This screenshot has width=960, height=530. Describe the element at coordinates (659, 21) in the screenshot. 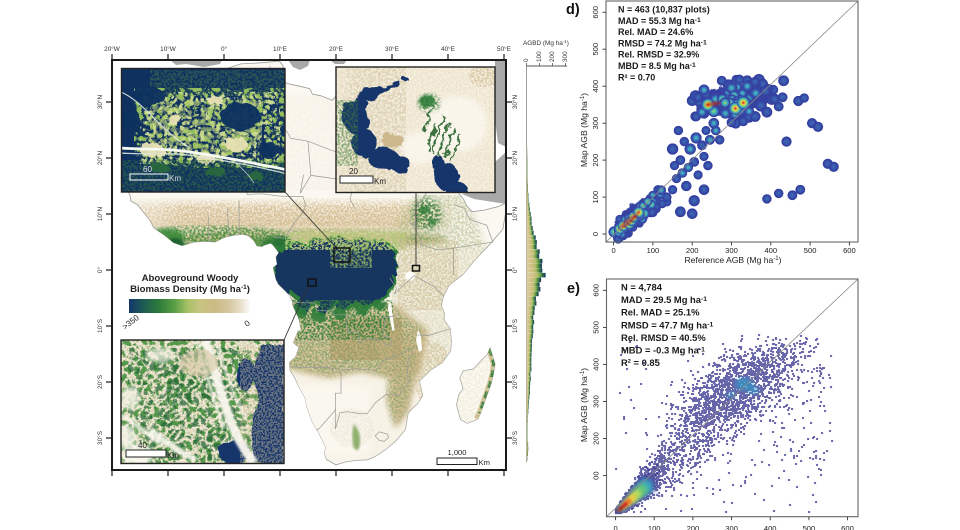

I see `svg-text: MAD = 55.3 Mg ha-1` at that location.